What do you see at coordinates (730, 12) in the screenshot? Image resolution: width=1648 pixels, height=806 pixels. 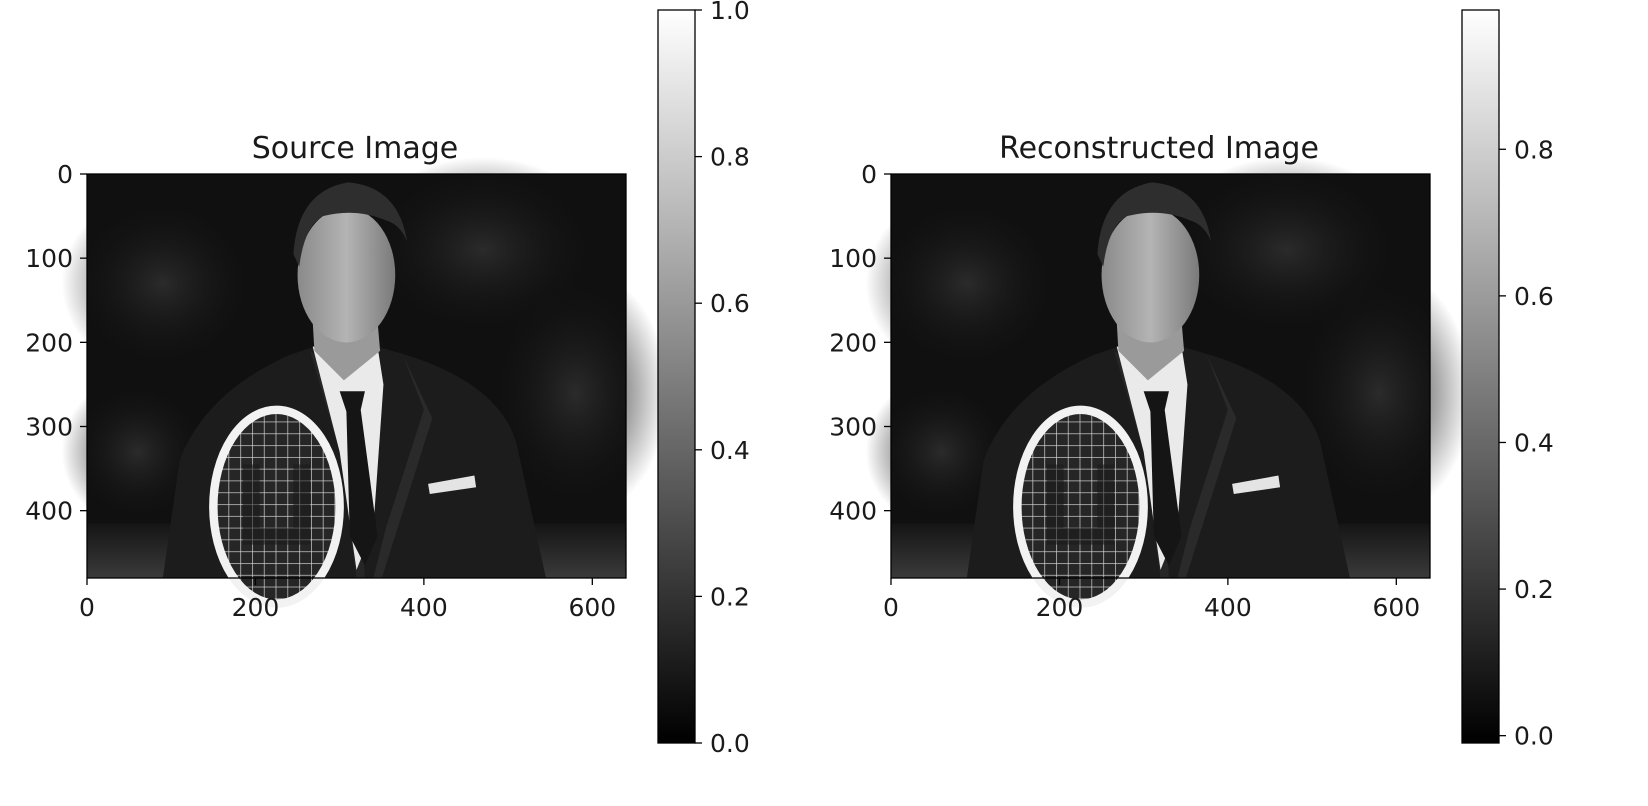 I see `colorbar-tick-label: 1.0` at bounding box center [730, 12].